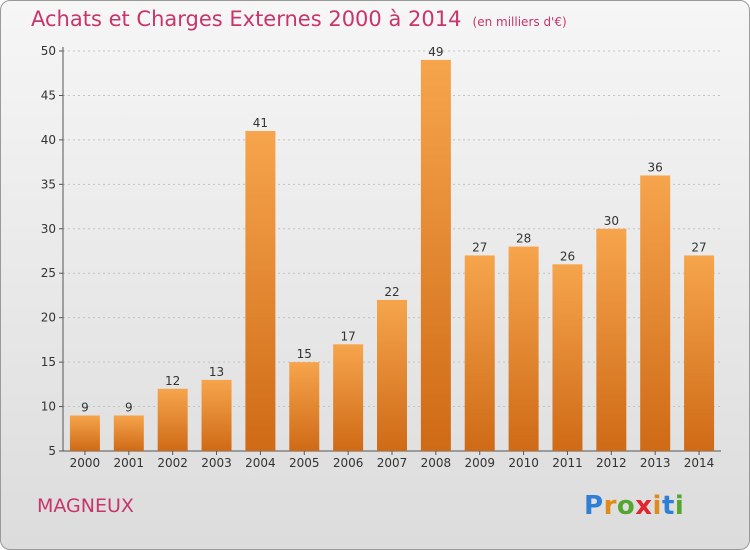 This screenshot has width=750, height=550. What do you see at coordinates (626, 506) in the screenshot?
I see `logo-letter: o` at bounding box center [626, 506].